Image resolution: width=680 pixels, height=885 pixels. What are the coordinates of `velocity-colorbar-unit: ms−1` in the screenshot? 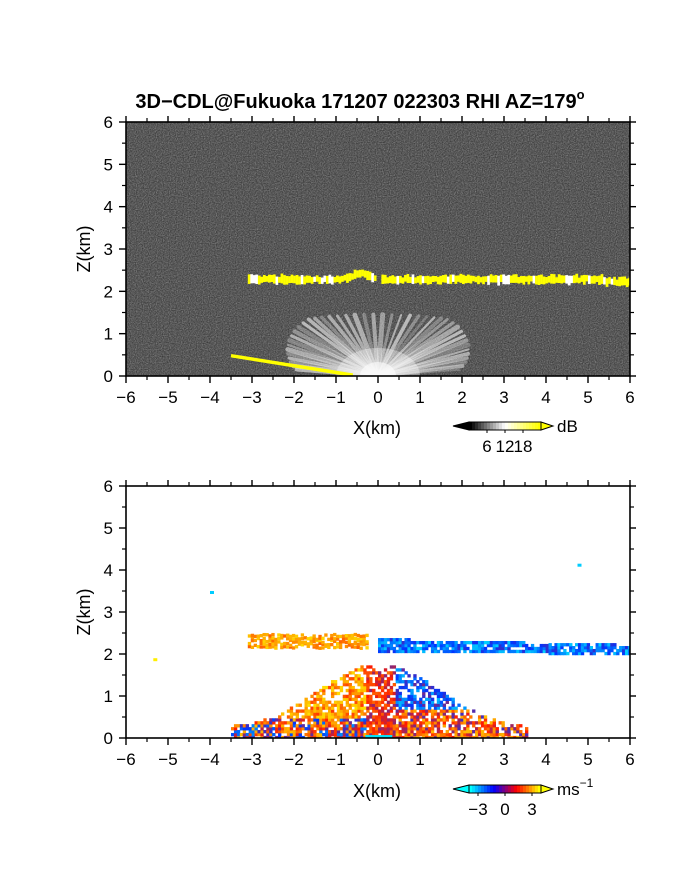 It's located at (575, 787).